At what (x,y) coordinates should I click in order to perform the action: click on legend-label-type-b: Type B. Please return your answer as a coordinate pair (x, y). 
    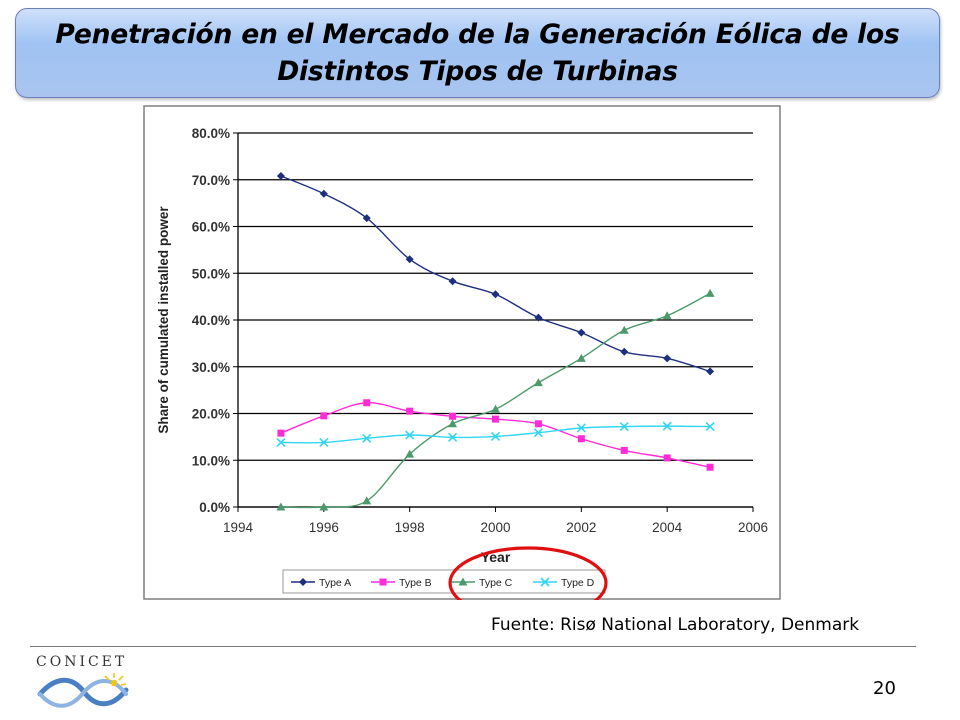
    Looking at the image, I should click on (415, 583).